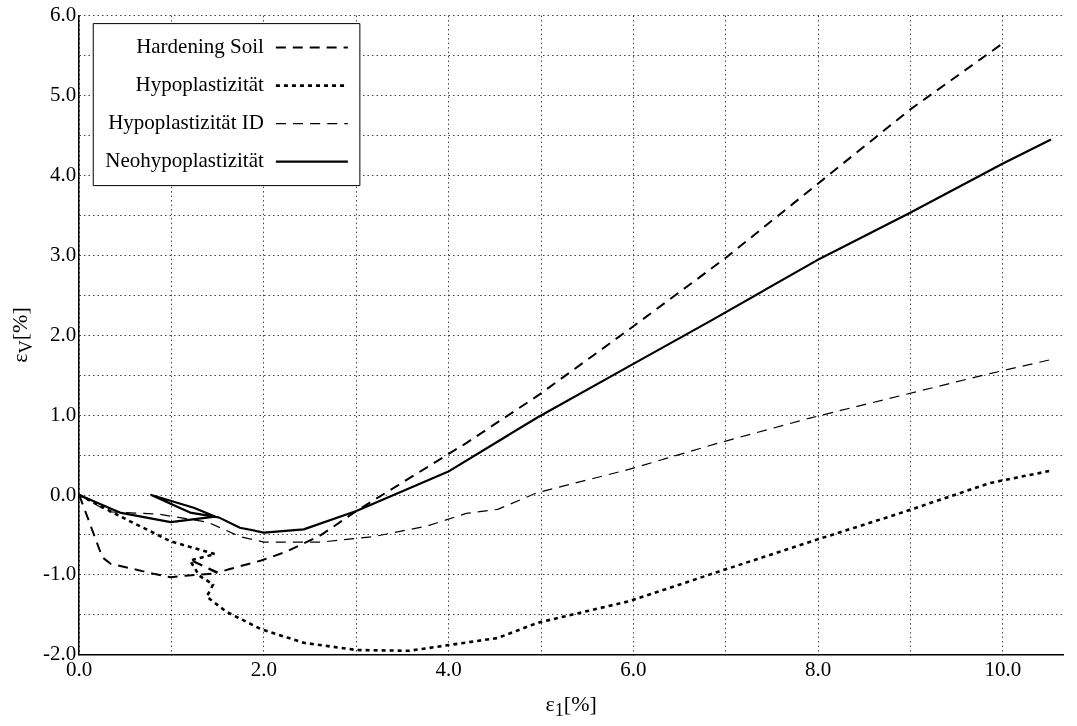 This screenshot has width=1077, height=726. I want to click on x-tick-label: 4.0, so click(448, 668).